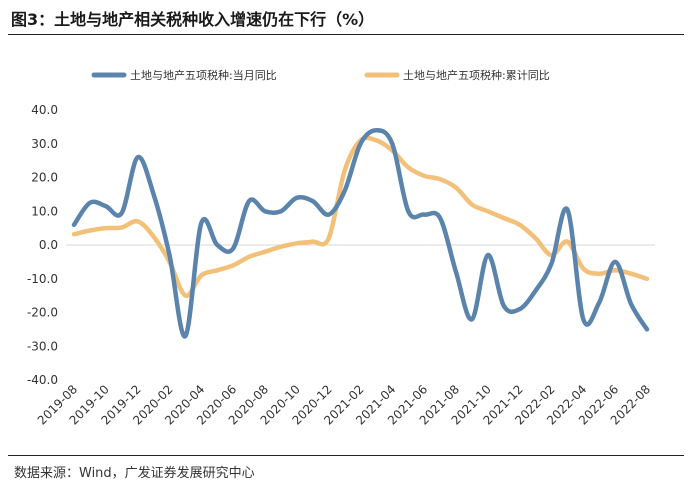 The image size is (692, 487). Describe the element at coordinates (44, 211) in the screenshot. I see `y-tick-label: 10.0` at that location.